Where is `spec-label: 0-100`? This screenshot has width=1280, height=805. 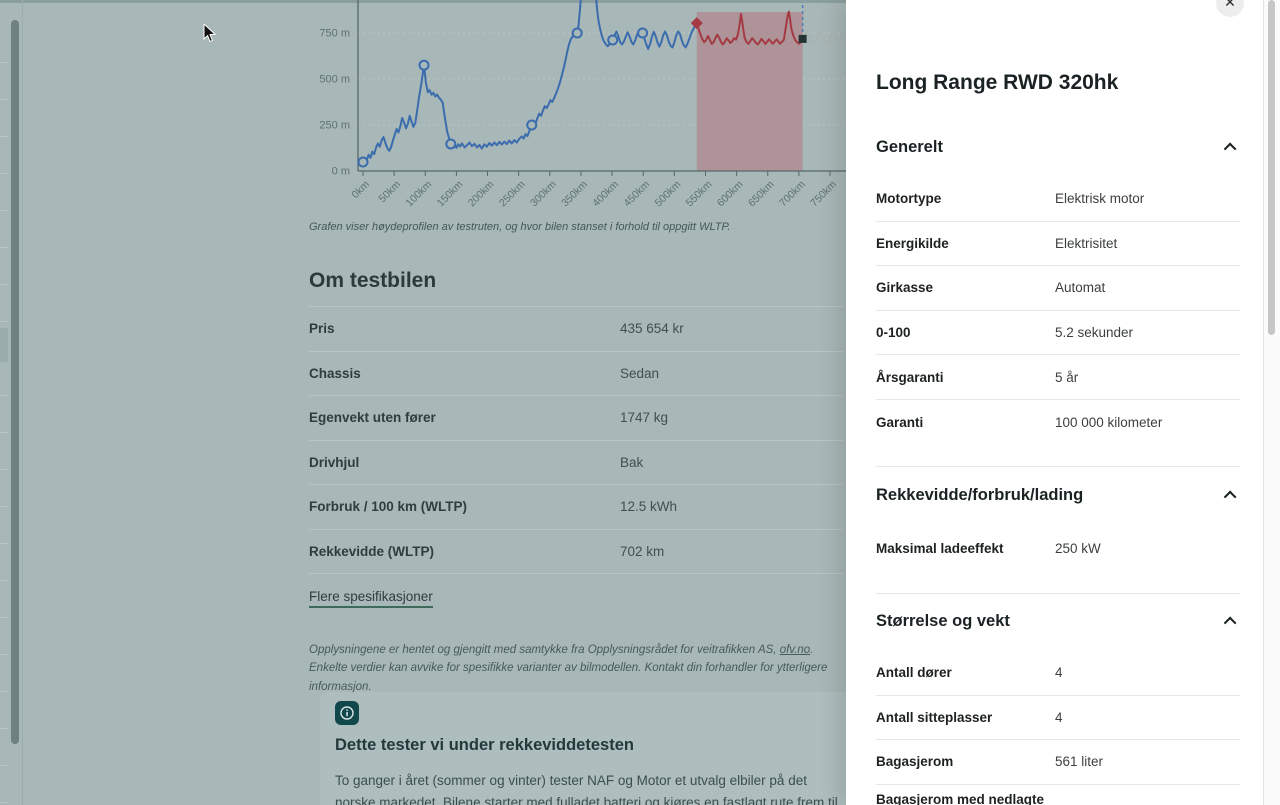 spec-label: 0-100 is located at coordinates (893, 333).